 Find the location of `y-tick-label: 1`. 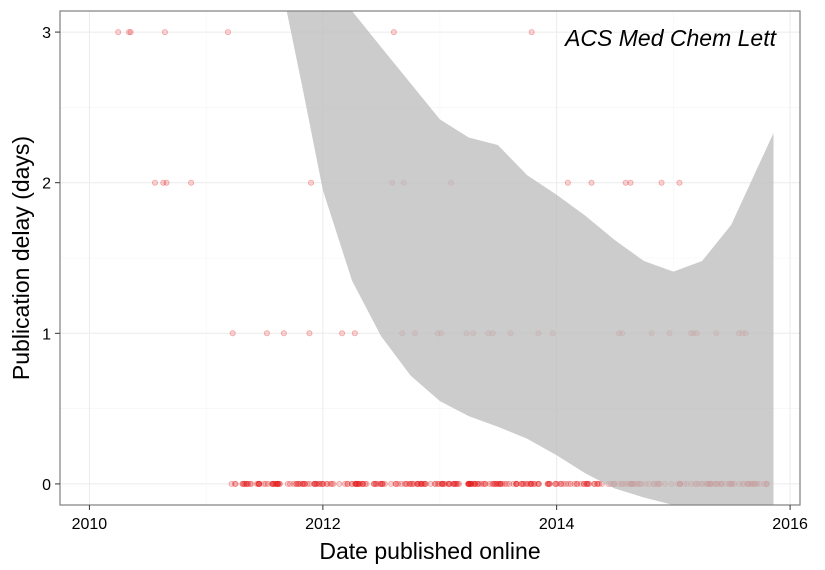

y-tick-label: 1 is located at coordinates (46, 334).